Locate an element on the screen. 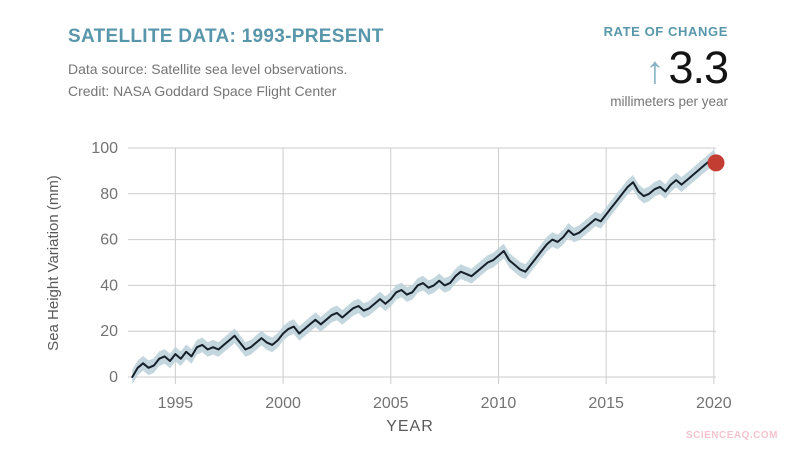  x-tick-label: 2015 is located at coordinates (606, 403).